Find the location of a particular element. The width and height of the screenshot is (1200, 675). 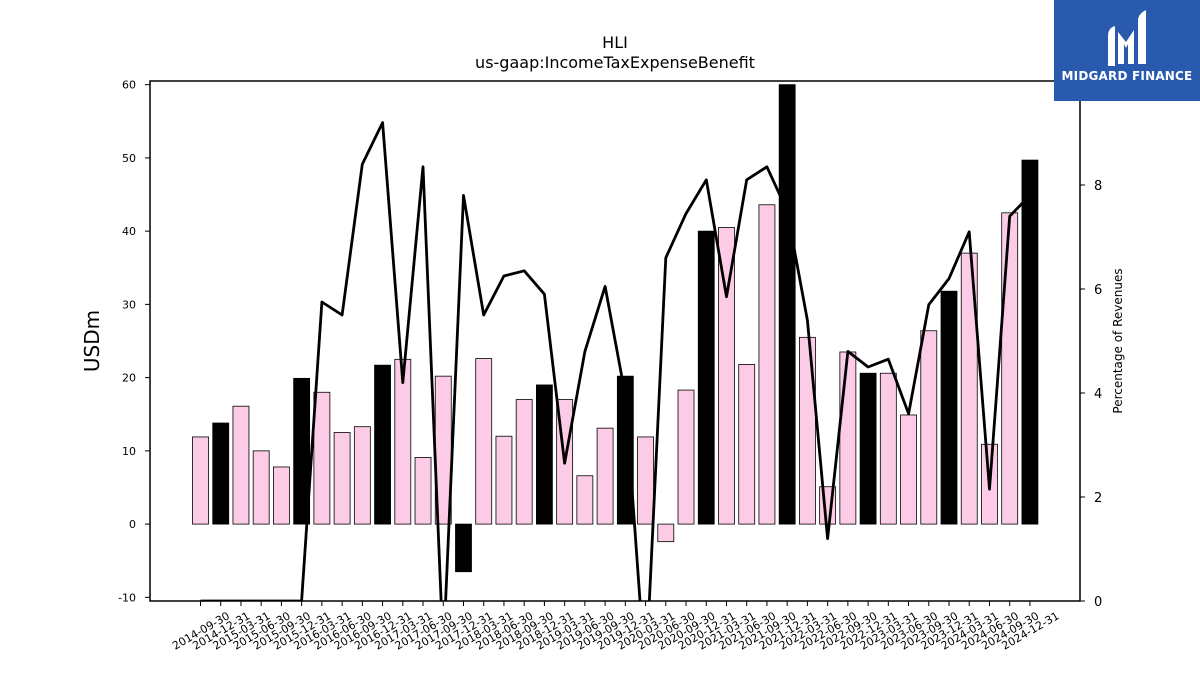

y-tick-label: 30 is located at coordinates (129, 304).